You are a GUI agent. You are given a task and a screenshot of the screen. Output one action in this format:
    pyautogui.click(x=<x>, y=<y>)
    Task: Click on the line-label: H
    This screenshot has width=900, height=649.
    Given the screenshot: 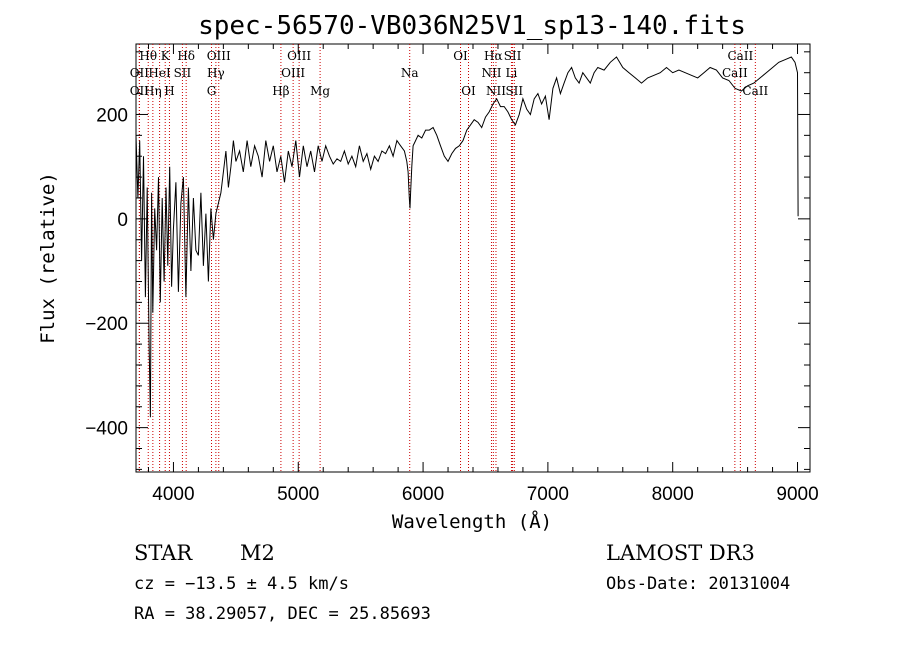 What is the action you would take?
    pyautogui.click(x=169, y=91)
    